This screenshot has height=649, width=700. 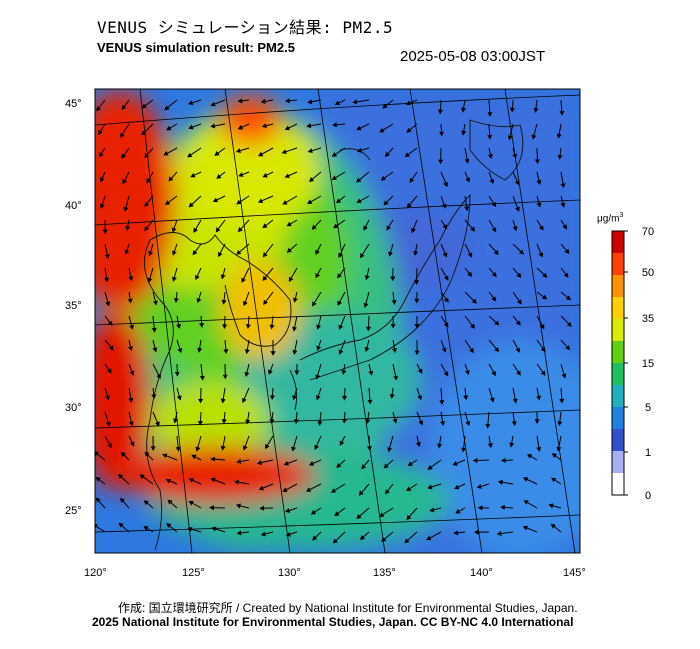 What do you see at coordinates (648, 319) in the screenshot?
I see `colorbar-tick-label: 35` at bounding box center [648, 319].